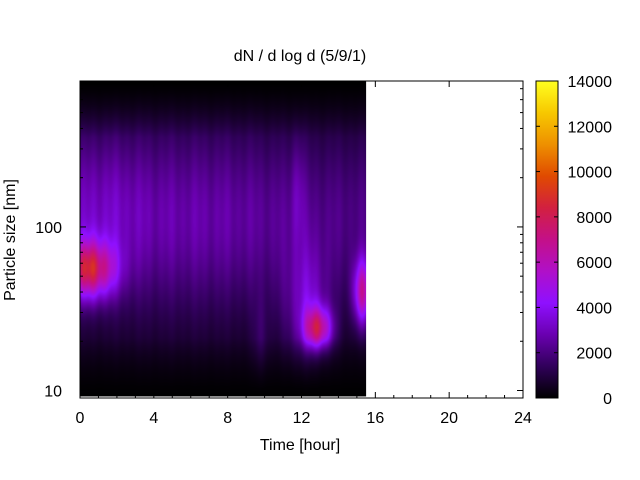  What do you see at coordinates (590, 82) in the screenshot?
I see `colorbar-tick-label: 14000` at bounding box center [590, 82].